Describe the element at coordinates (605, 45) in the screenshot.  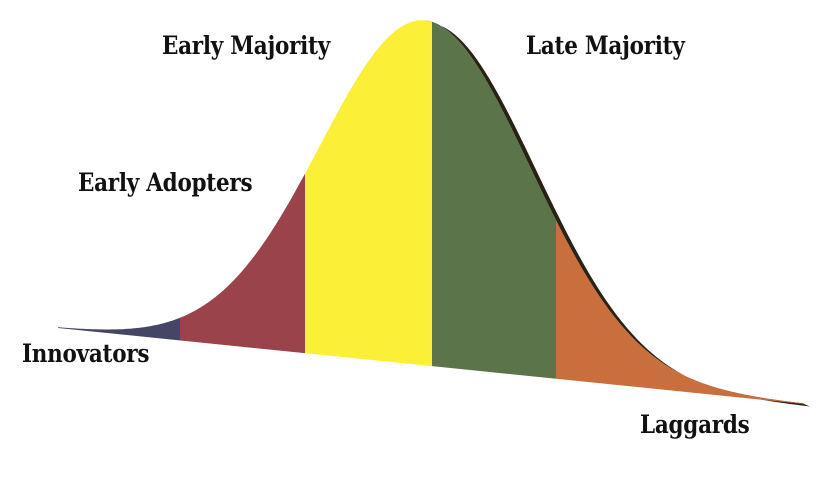
I see `late-majority-label: Late Majority` at that location.